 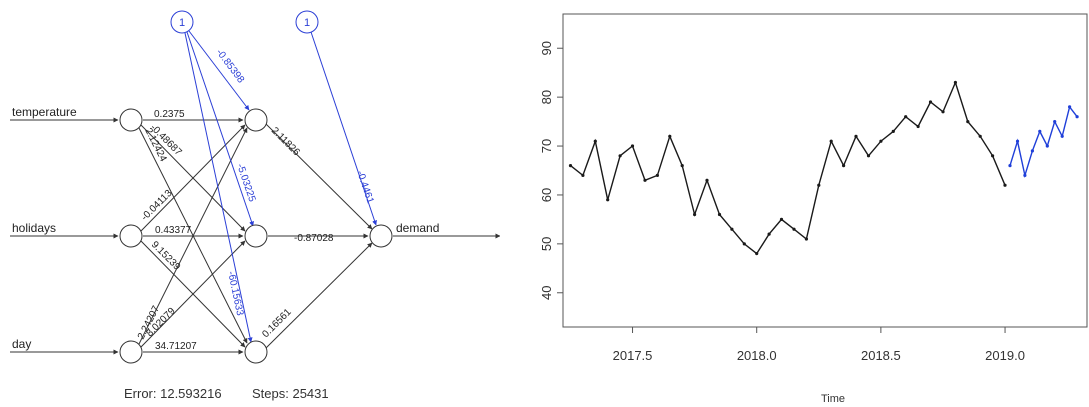 What do you see at coordinates (365, 187) in the screenshot?
I see `weight-bias-output: -0.4461` at bounding box center [365, 187].